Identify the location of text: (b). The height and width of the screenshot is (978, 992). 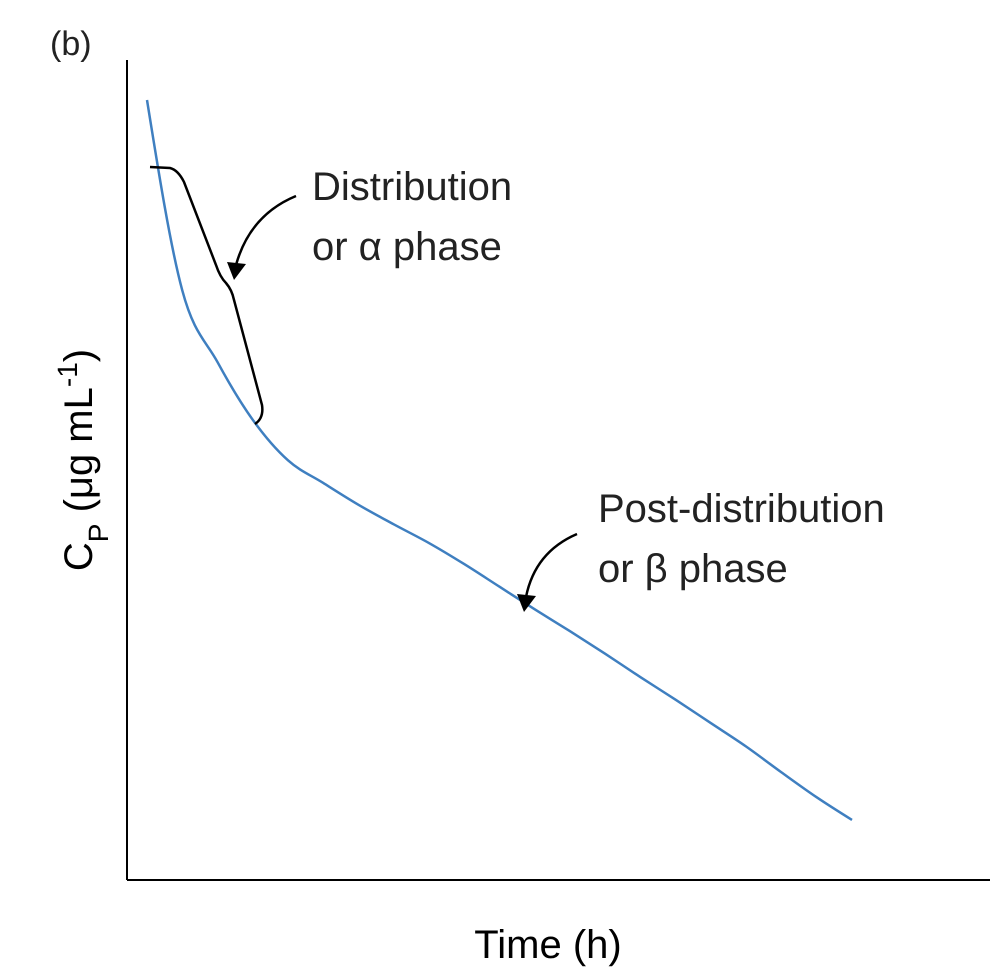
(71, 44).